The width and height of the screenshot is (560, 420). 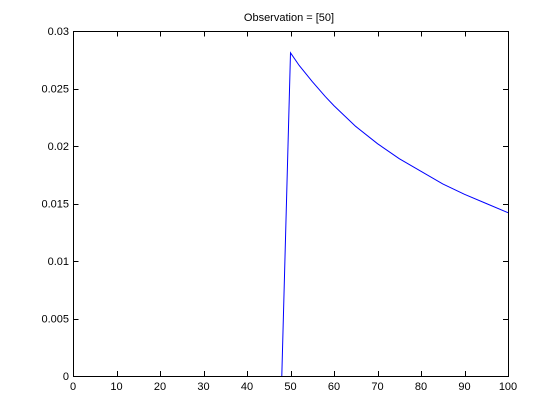 I want to click on x-tick-label: 10, so click(x=116, y=387).